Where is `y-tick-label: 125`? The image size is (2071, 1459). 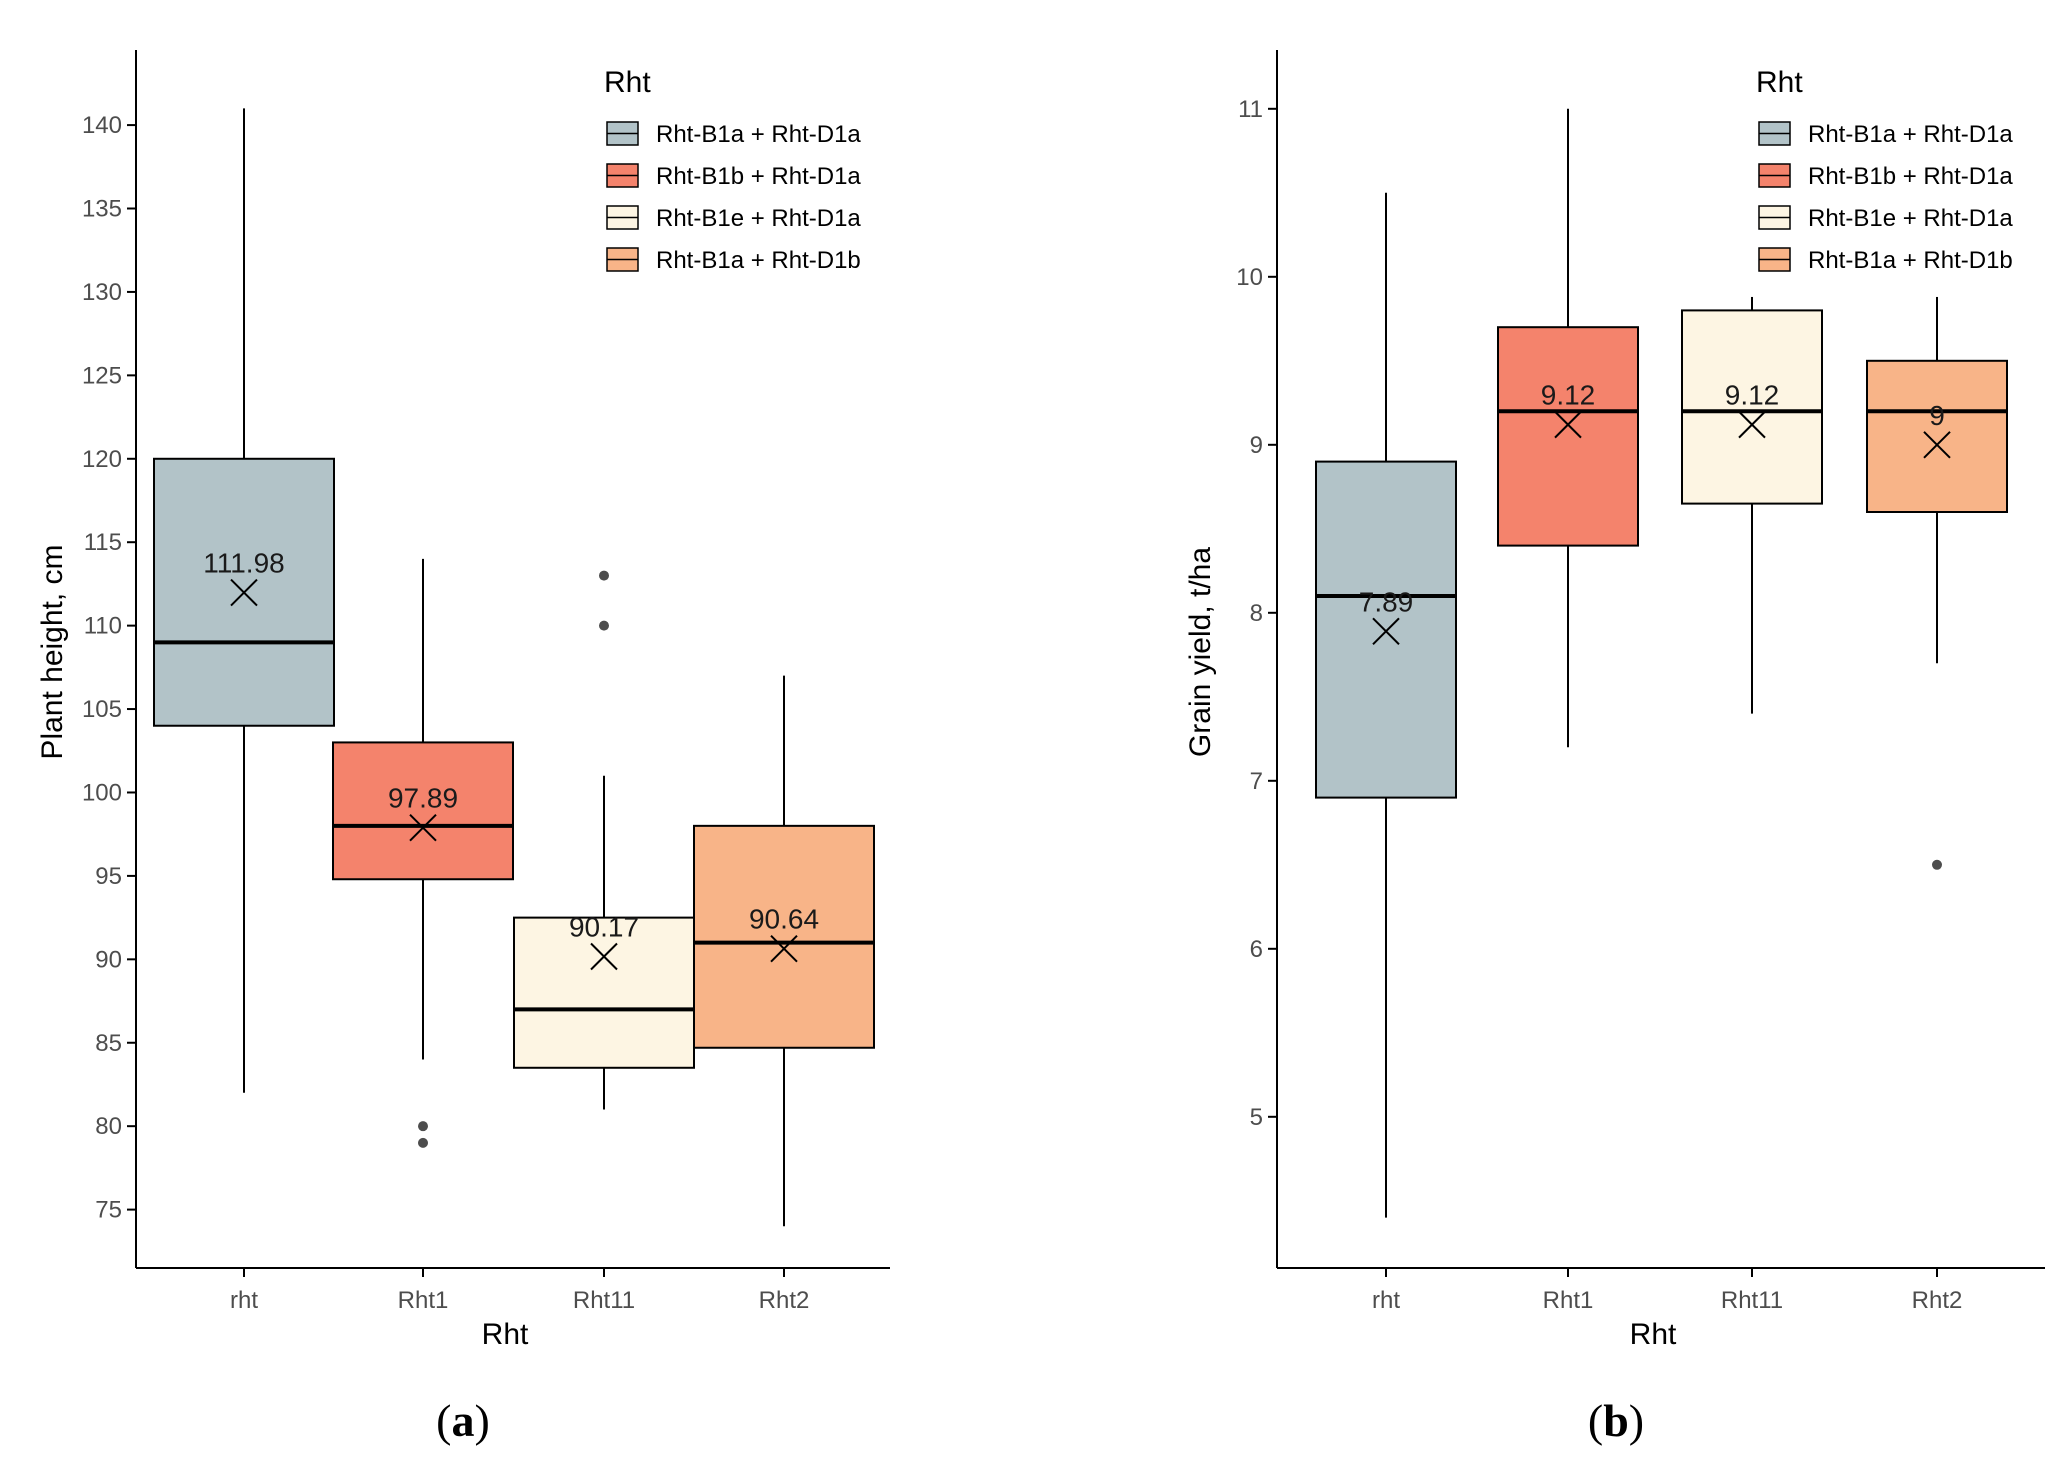
y-tick-label: 125 is located at coordinates (102, 375).